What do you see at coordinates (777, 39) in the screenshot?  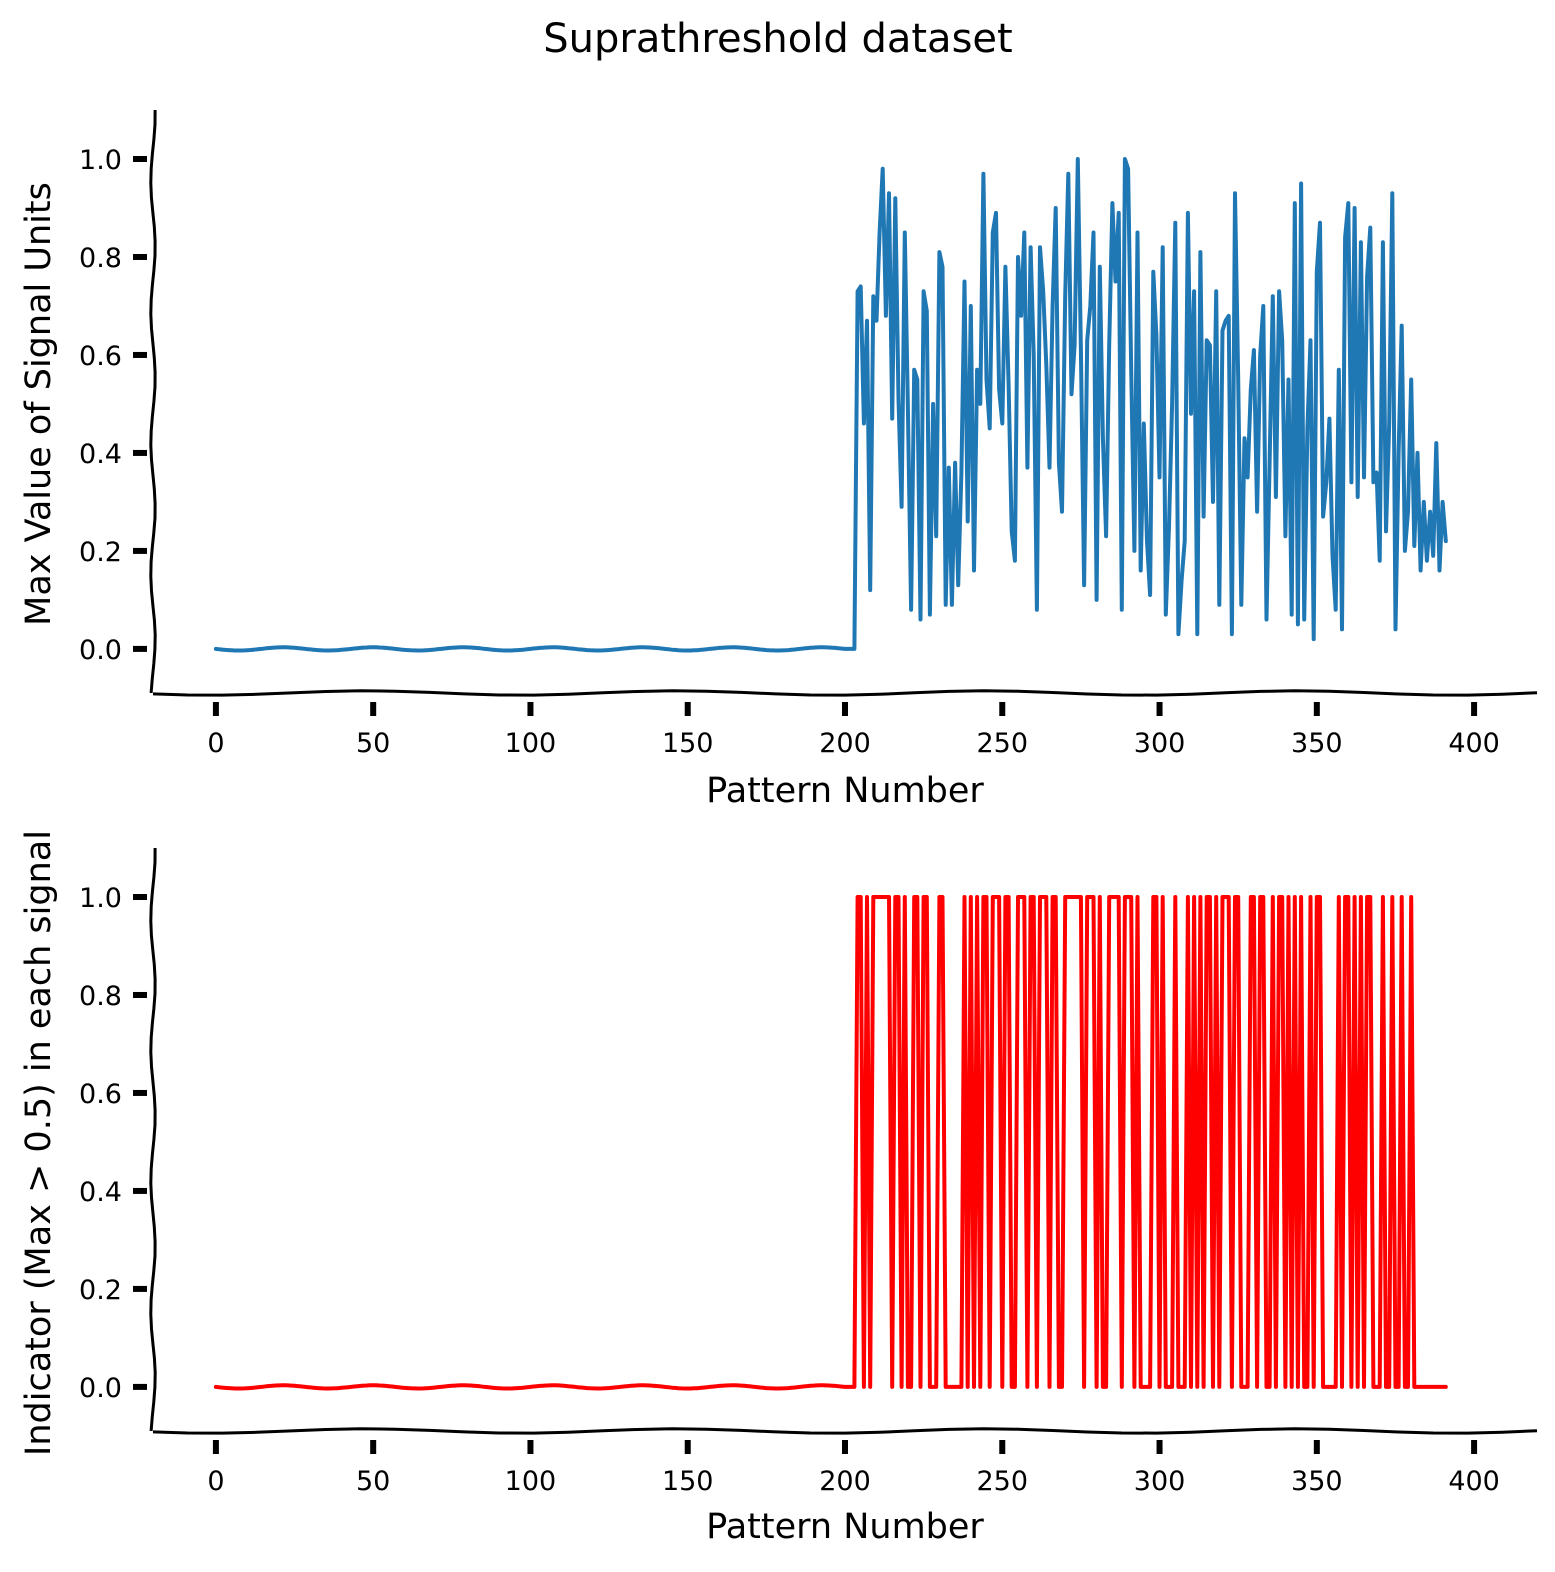 I see `figure-title: Suprathreshold dataset` at bounding box center [777, 39].